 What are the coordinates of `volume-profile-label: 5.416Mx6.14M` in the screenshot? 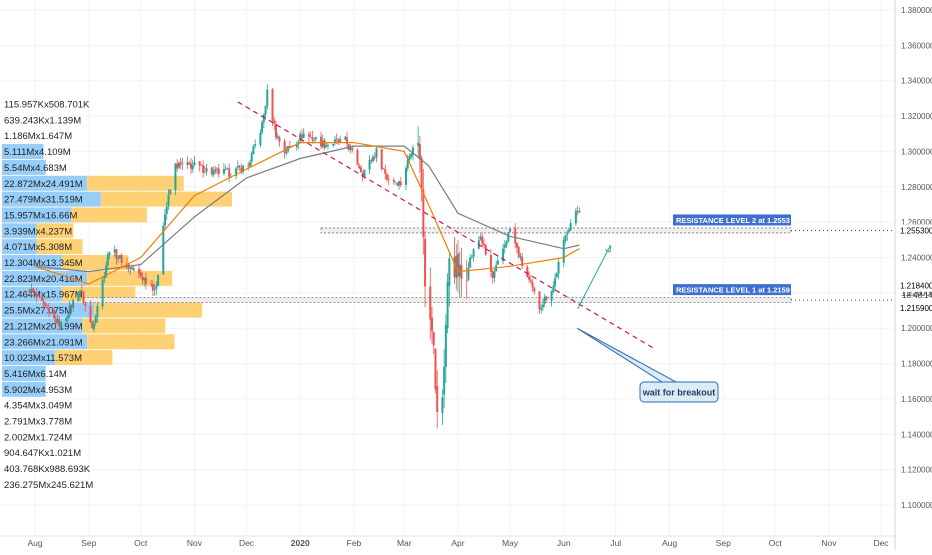 It's located at (35, 374).